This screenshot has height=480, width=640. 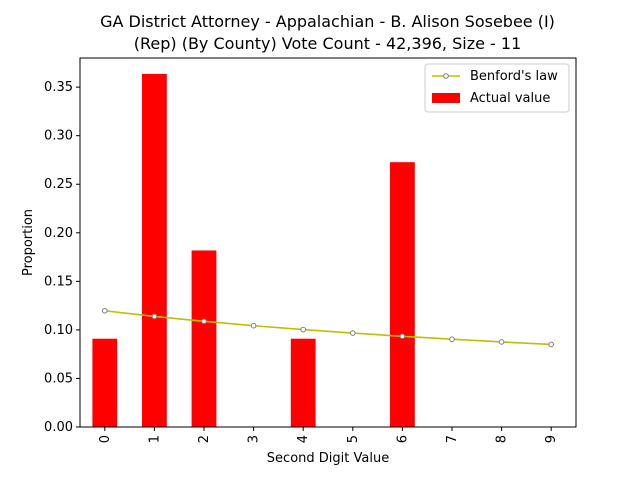 What do you see at coordinates (58, 136) in the screenshot?
I see `y-tick-label: 0.30` at bounding box center [58, 136].